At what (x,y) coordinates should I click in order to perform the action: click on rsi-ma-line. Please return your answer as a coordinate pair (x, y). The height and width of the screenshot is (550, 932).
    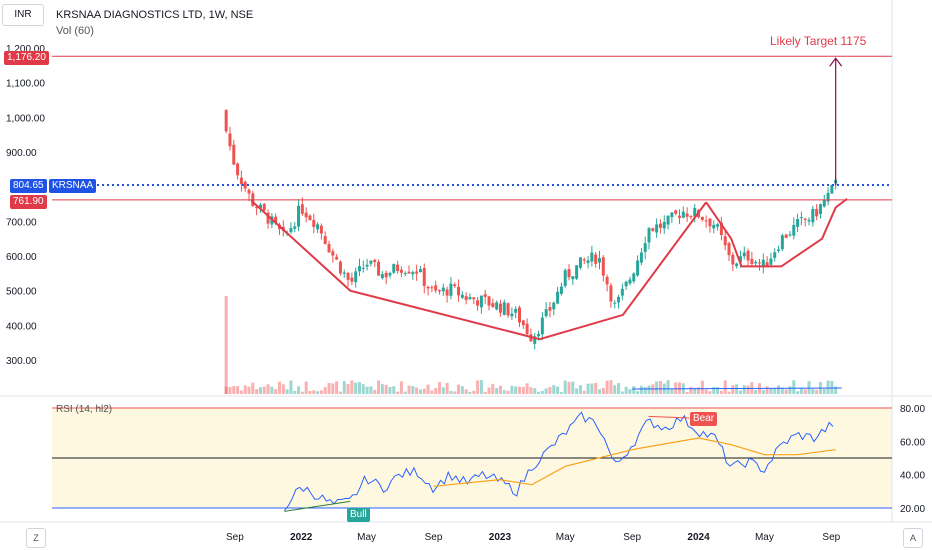
    Looking at the image, I should click on (634, 462).